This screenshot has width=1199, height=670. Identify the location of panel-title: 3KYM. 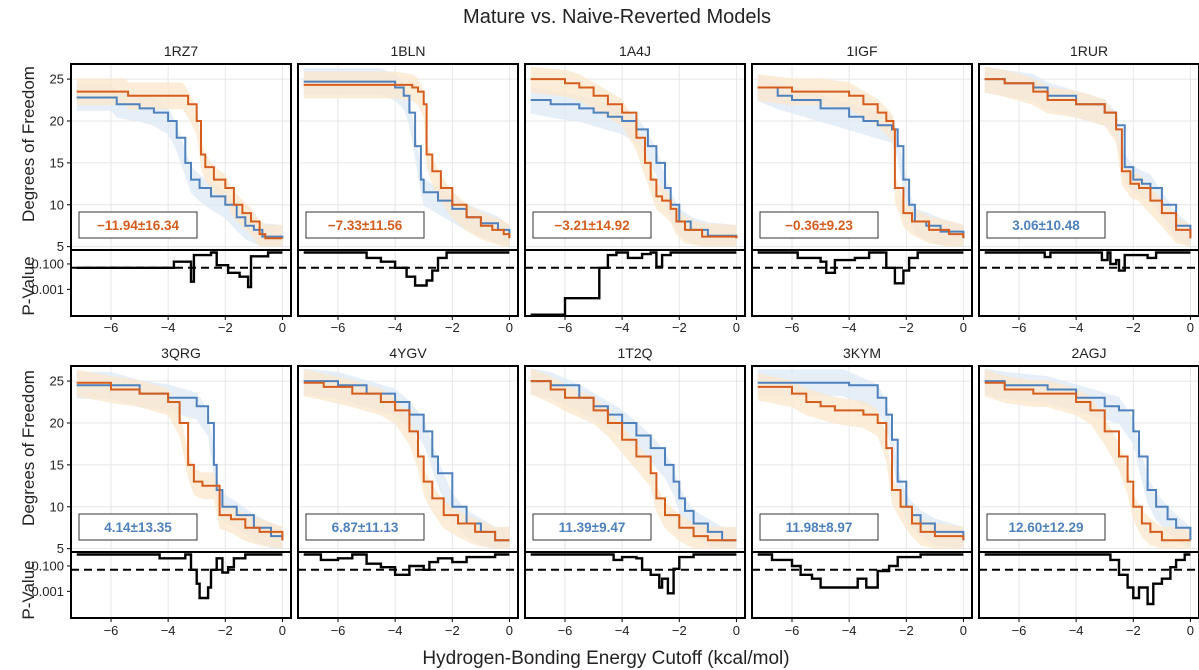
(862, 353).